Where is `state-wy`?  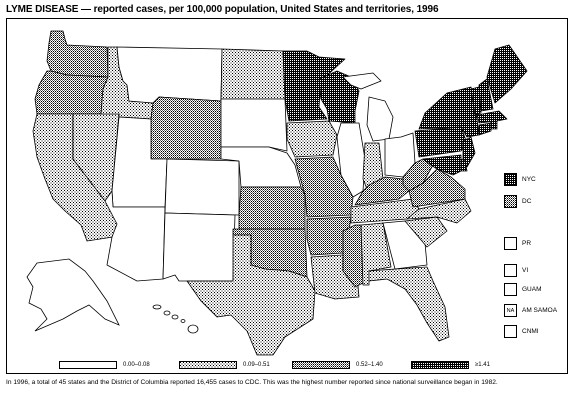 state-wy is located at coordinates (186, 128).